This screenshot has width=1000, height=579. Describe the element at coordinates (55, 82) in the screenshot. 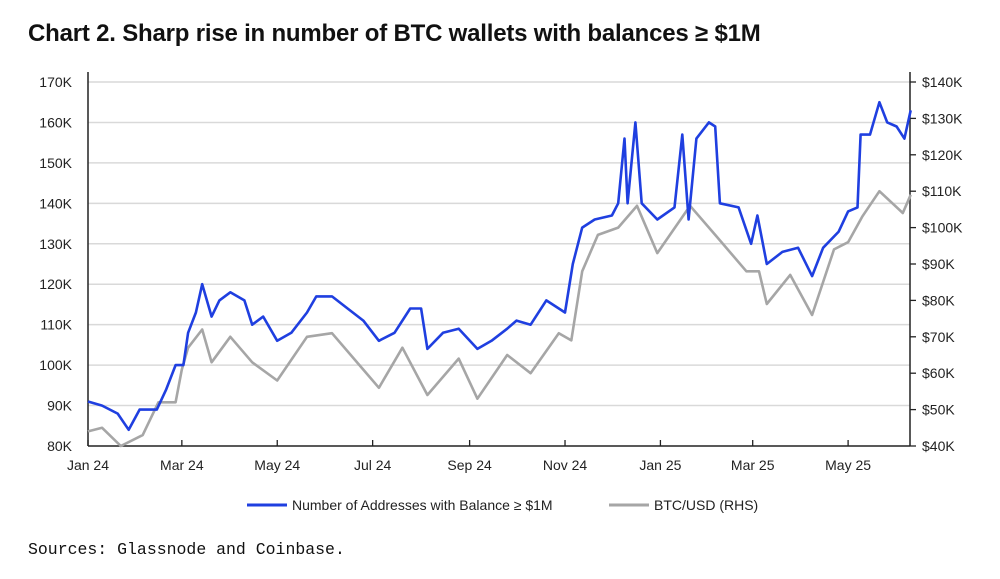

I see `y-left-tick-label: 170K` at that location.